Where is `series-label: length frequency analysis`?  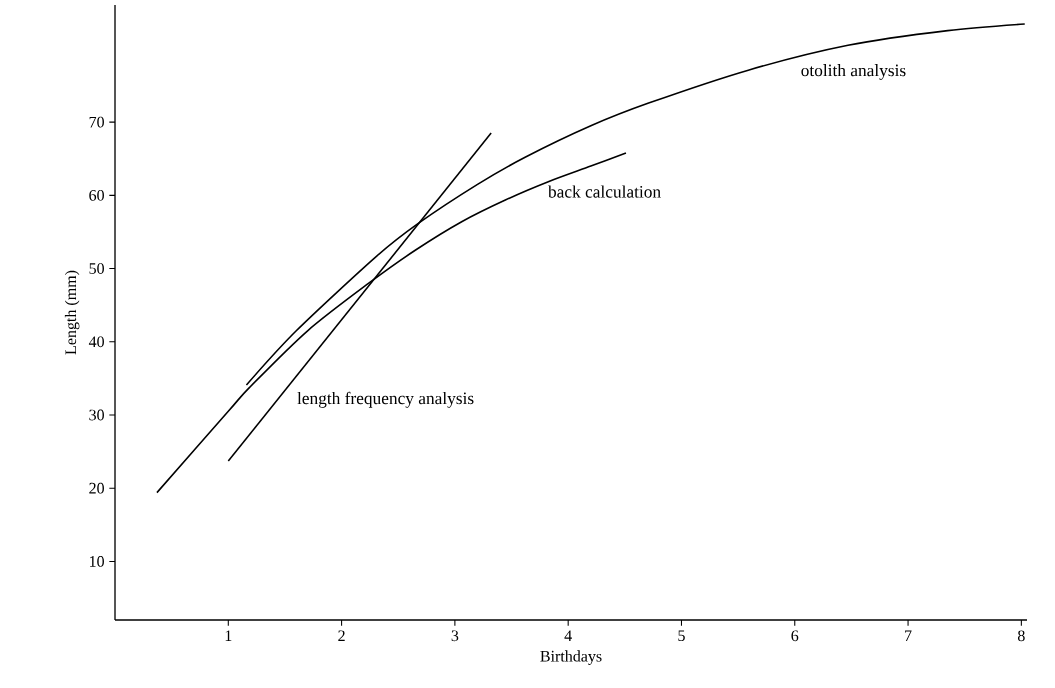
series-label: length frequency analysis is located at coordinates (385, 399).